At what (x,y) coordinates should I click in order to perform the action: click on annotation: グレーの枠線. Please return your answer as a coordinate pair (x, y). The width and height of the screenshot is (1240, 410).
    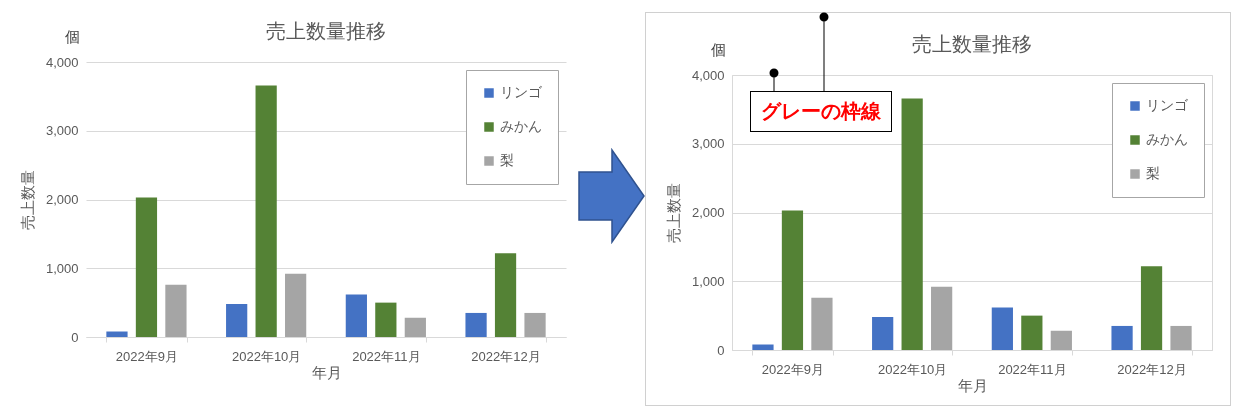
    Looking at the image, I should click on (821, 111).